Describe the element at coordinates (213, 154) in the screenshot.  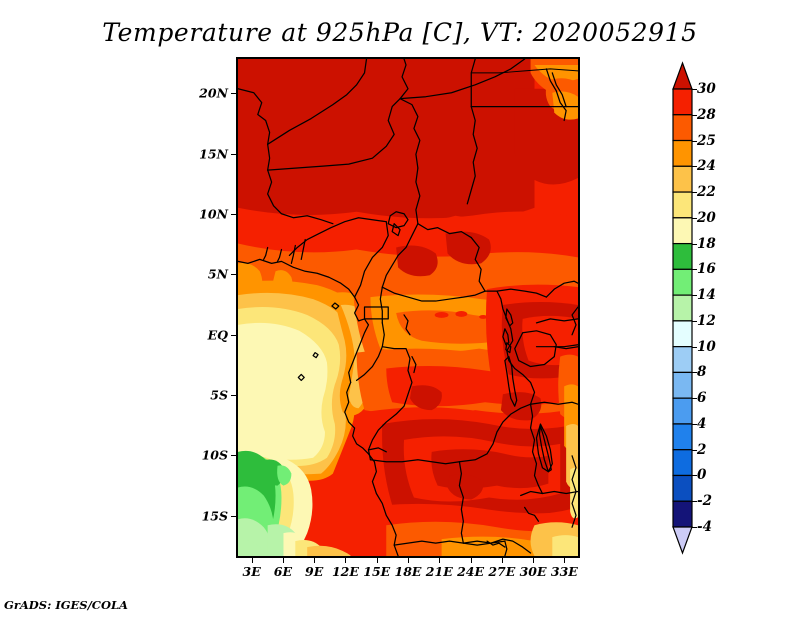
I see `y-axis-label: 15N` at that location.